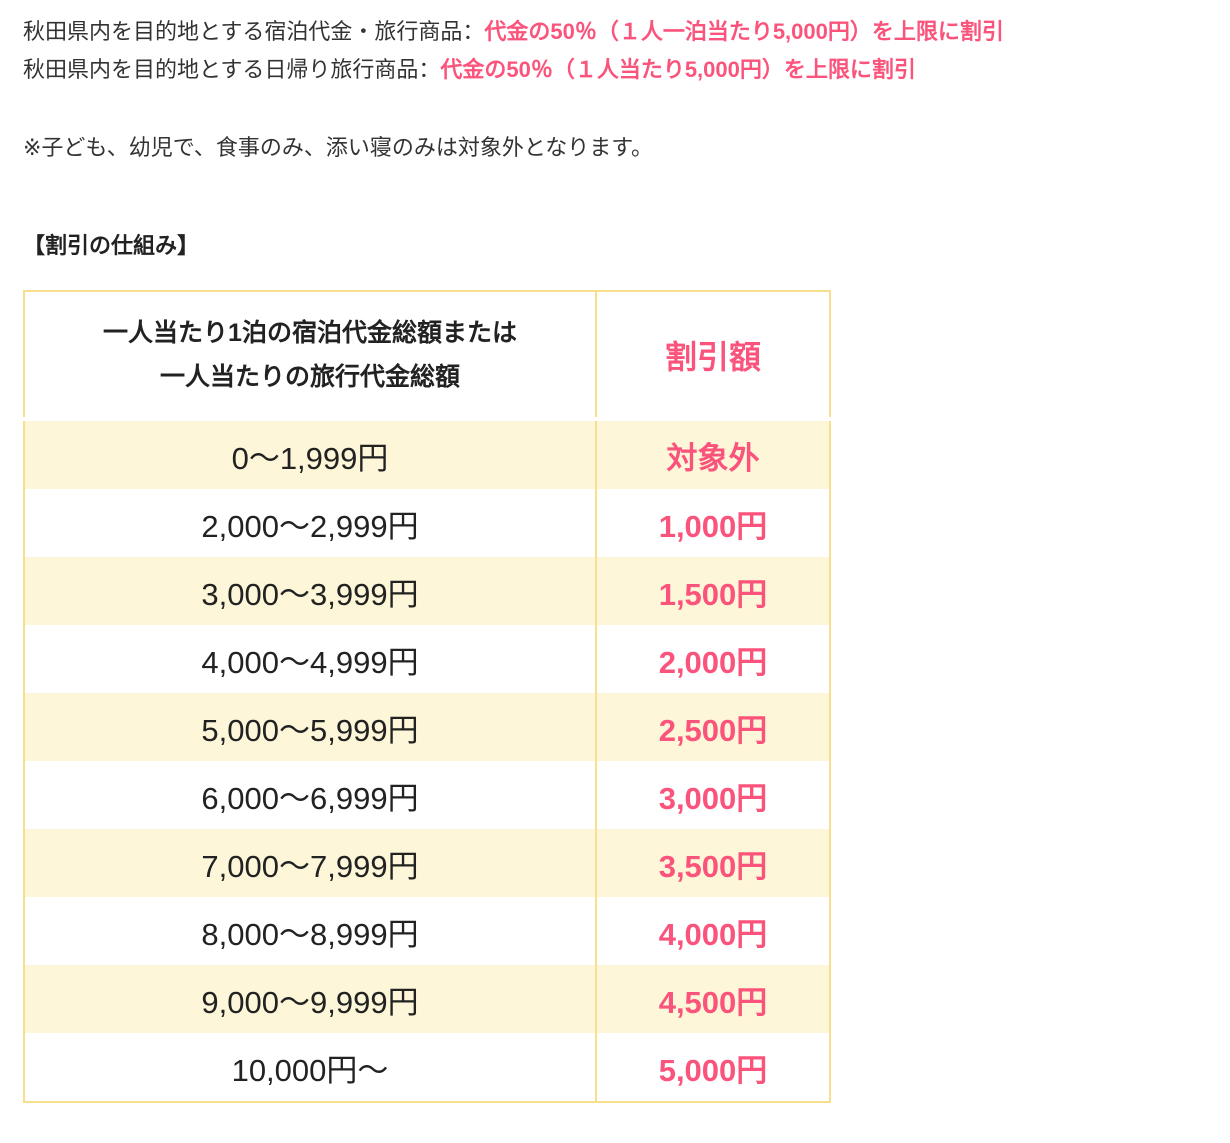 This screenshot has width=1230, height=1143. I want to click on discount-cell: 2,000円, so click(712, 659).